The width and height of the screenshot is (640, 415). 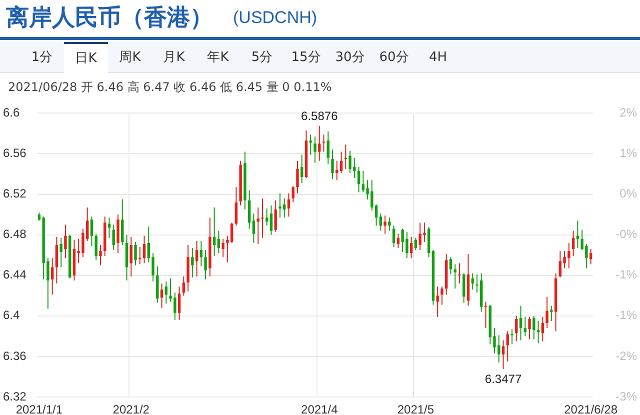 I want to click on y-tick-label: 6.56, so click(x=15, y=153).